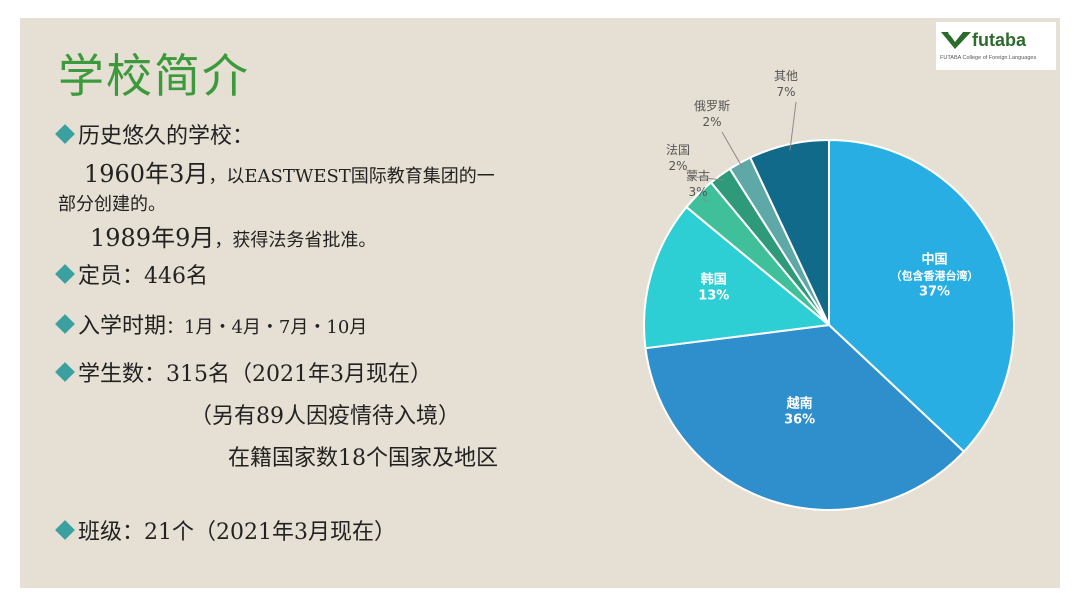 This screenshot has width=1080, height=608. What do you see at coordinates (988, 58) in the screenshot?
I see `logo-tagline: FUTABA College of Foreign Languages` at bounding box center [988, 58].